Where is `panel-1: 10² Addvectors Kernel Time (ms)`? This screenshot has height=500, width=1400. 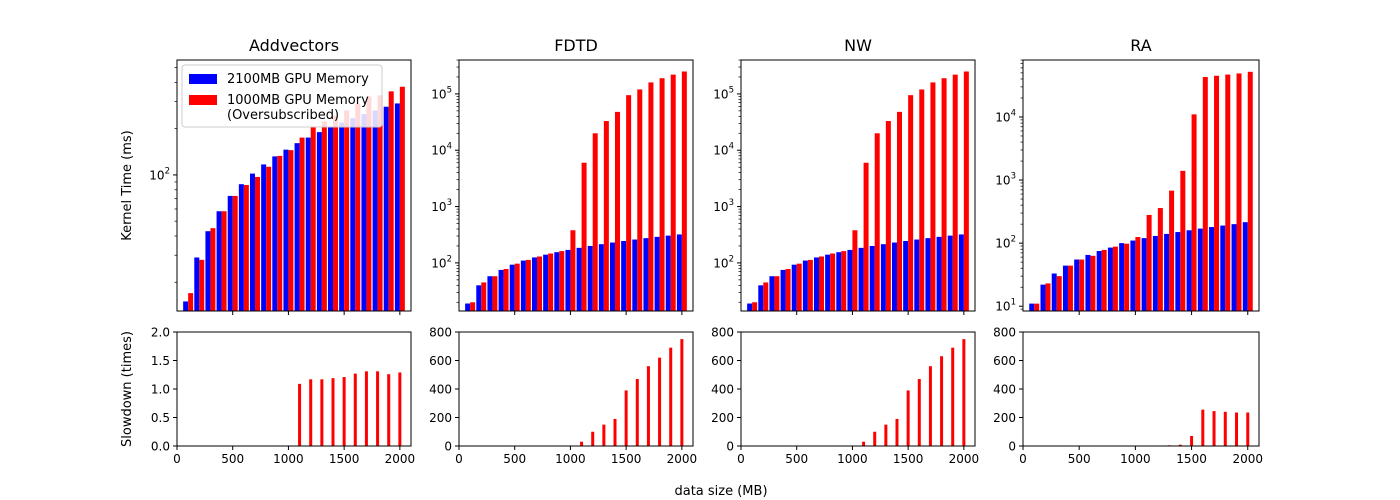 panel-1: 10² Addvectors Kernel Time (ms) is located at coordinates (266, 175).